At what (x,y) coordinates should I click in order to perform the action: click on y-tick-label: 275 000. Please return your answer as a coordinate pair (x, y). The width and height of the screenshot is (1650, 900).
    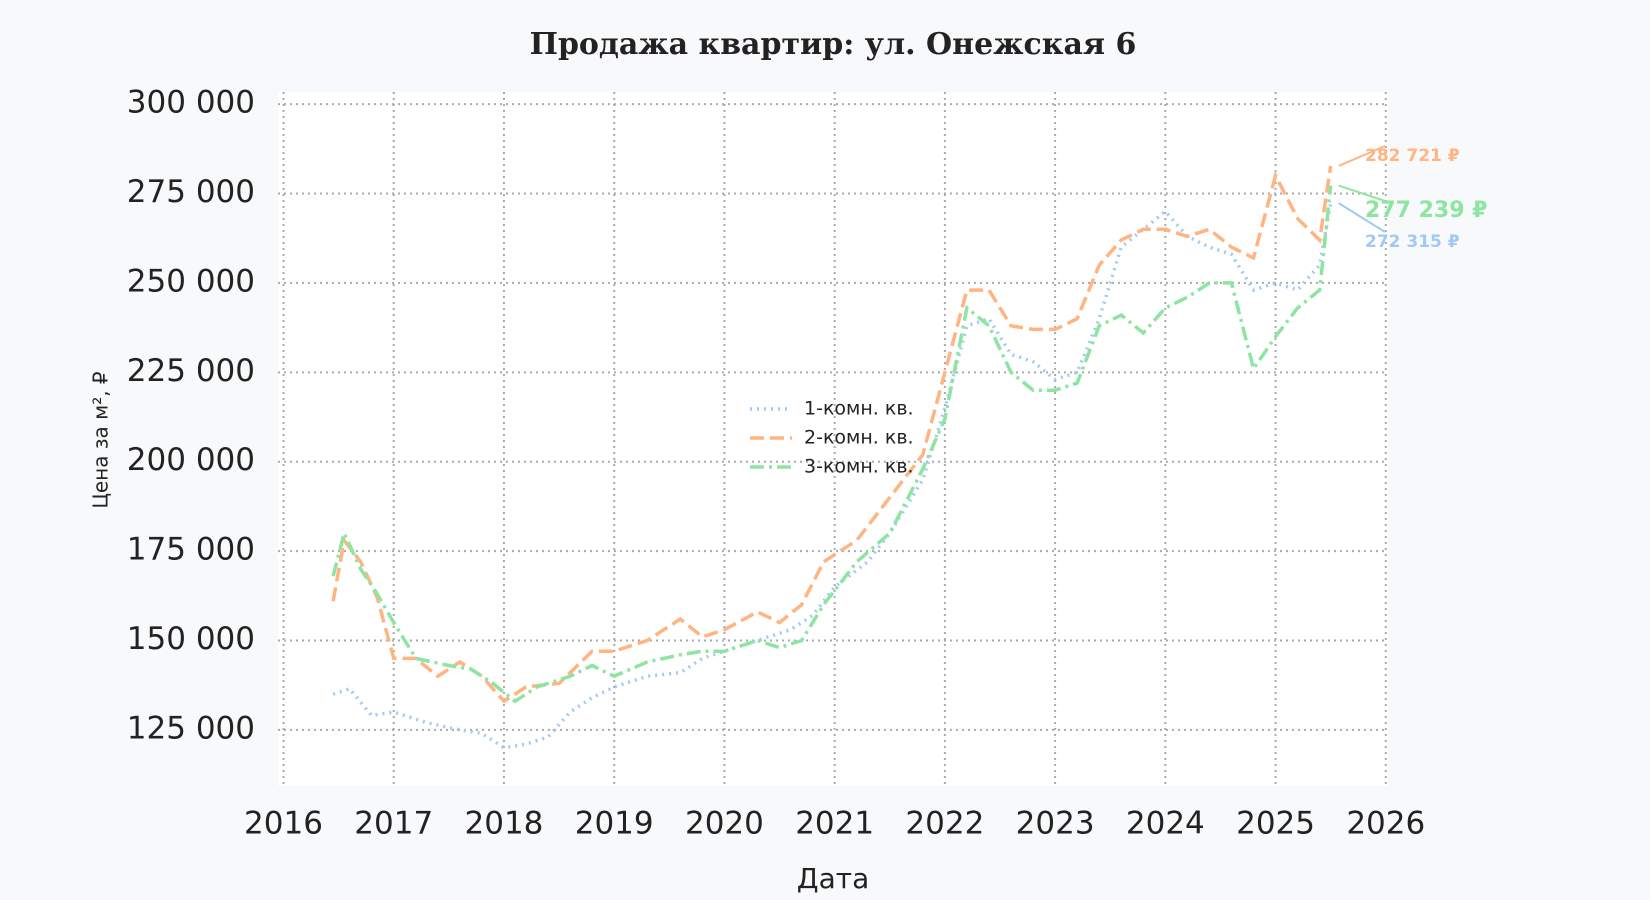
    Looking at the image, I should click on (191, 192).